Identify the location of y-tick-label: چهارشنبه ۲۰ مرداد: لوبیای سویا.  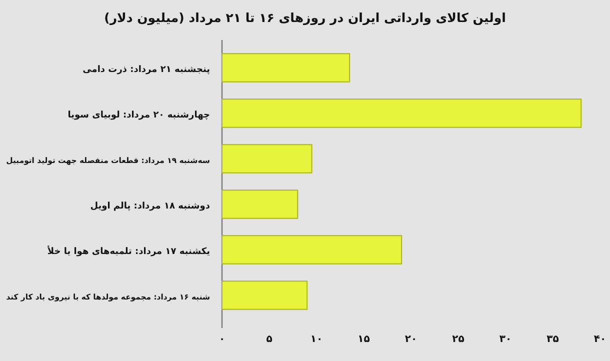
(139, 115).